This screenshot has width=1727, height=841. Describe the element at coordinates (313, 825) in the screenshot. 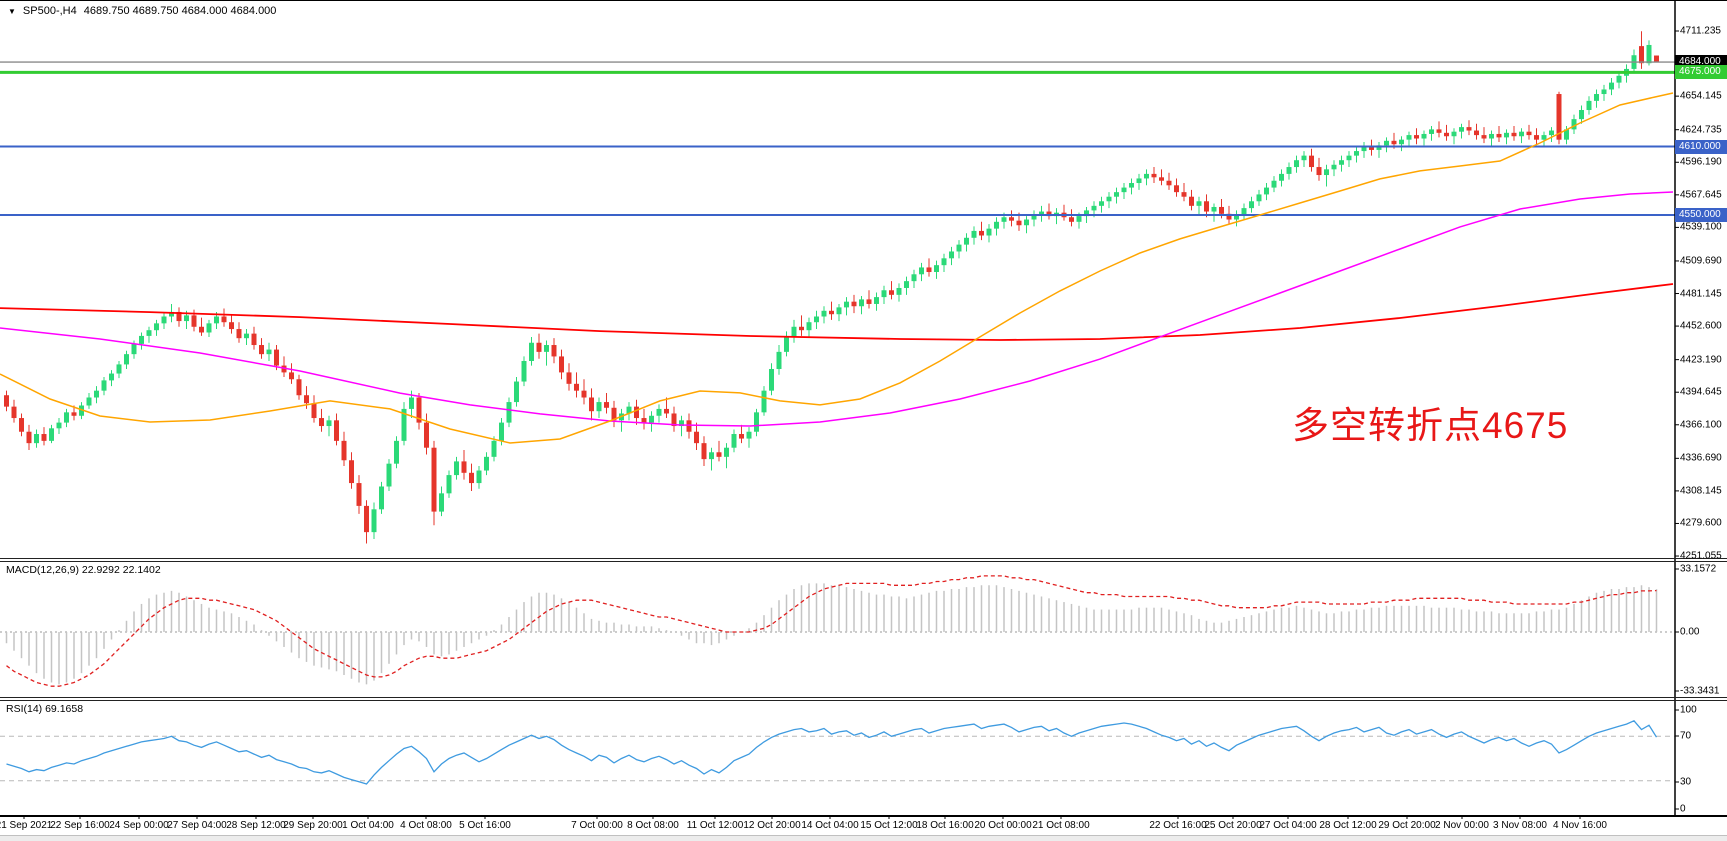

I see `time-tick-label: 29 Sep 20:00` at that location.